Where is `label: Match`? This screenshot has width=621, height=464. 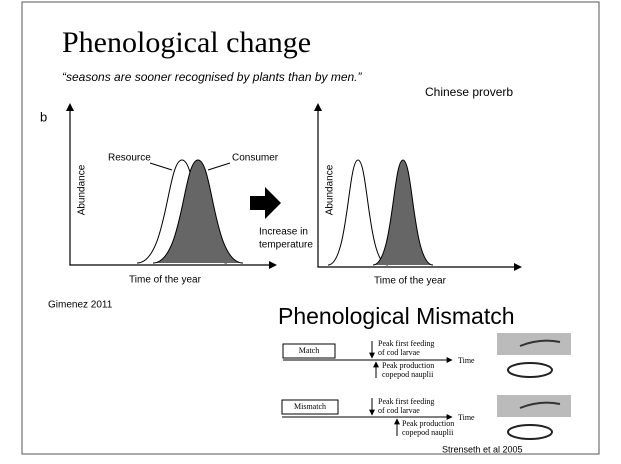
label: Match is located at coordinates (309, 350).